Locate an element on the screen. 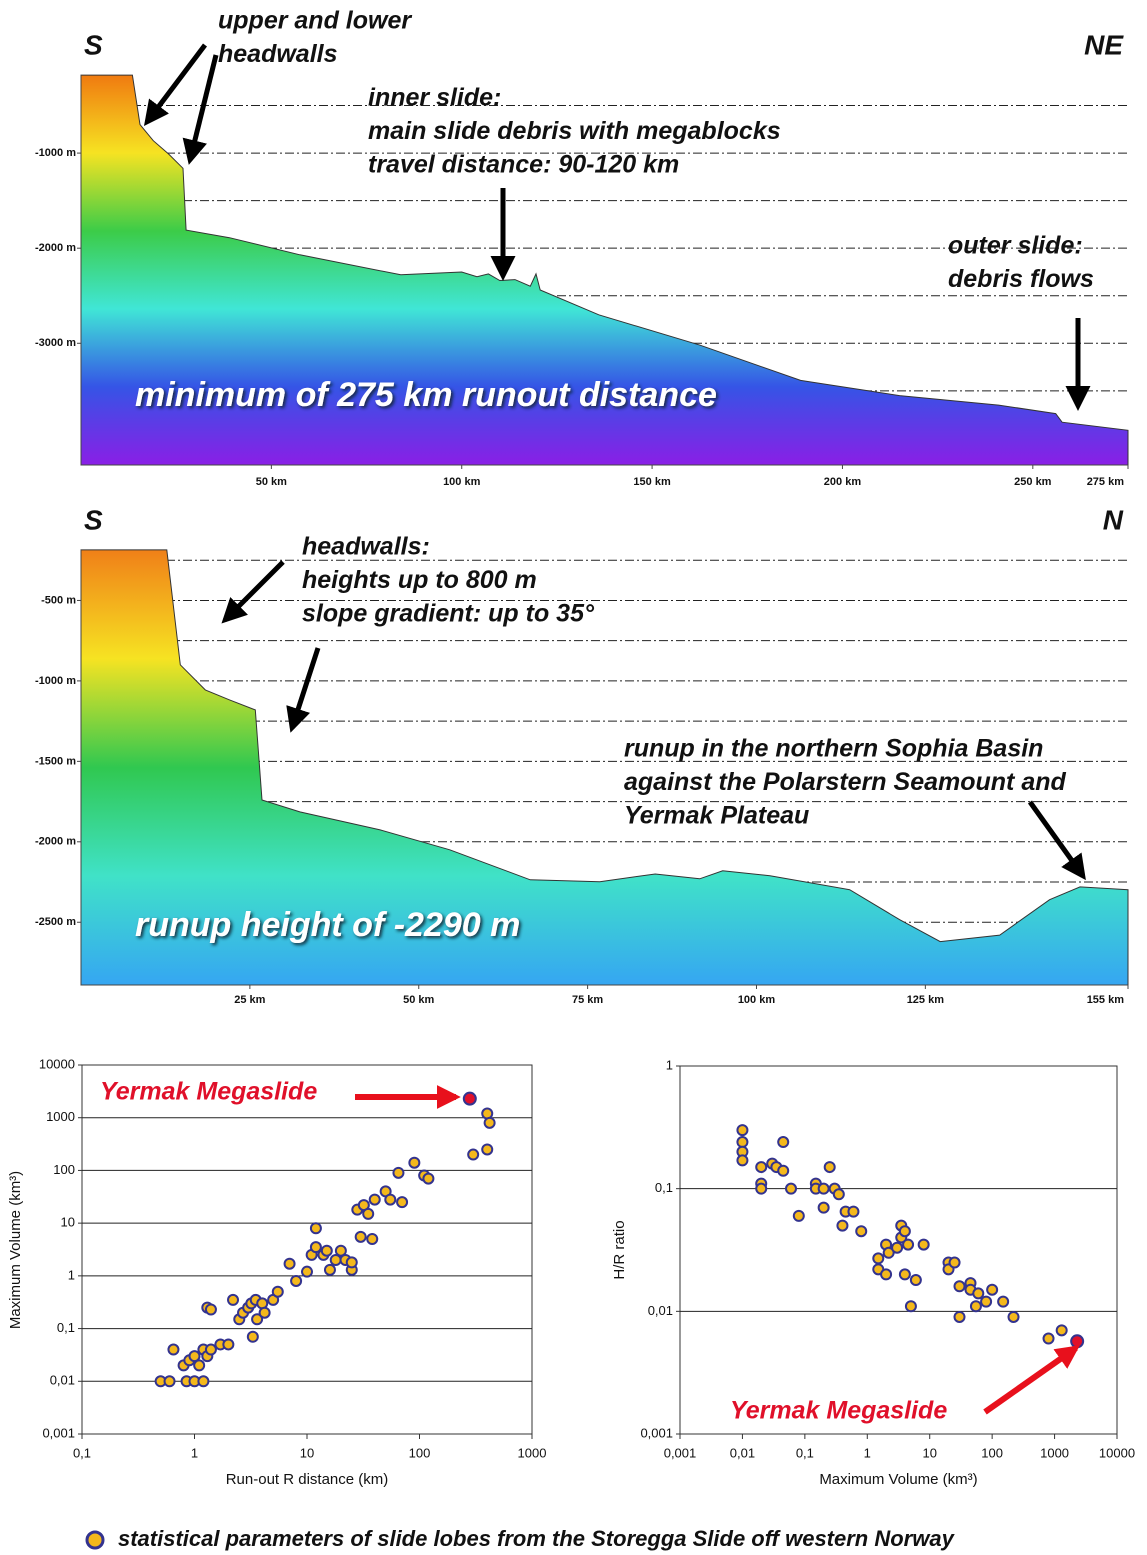 This screenshot has height=1555, width=1147. x-tick-label: 10000 is located at coordinates (1117, 1452).